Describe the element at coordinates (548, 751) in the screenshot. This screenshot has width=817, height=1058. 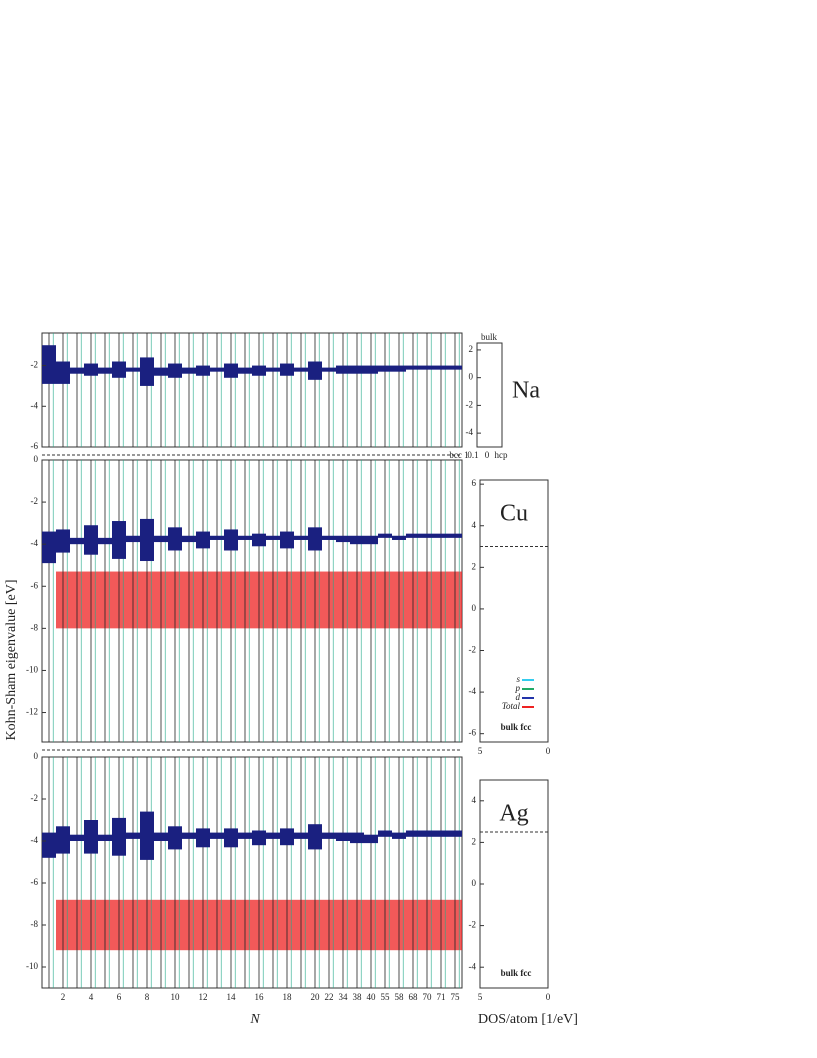
I see `x-tick-label: 0` at that location.